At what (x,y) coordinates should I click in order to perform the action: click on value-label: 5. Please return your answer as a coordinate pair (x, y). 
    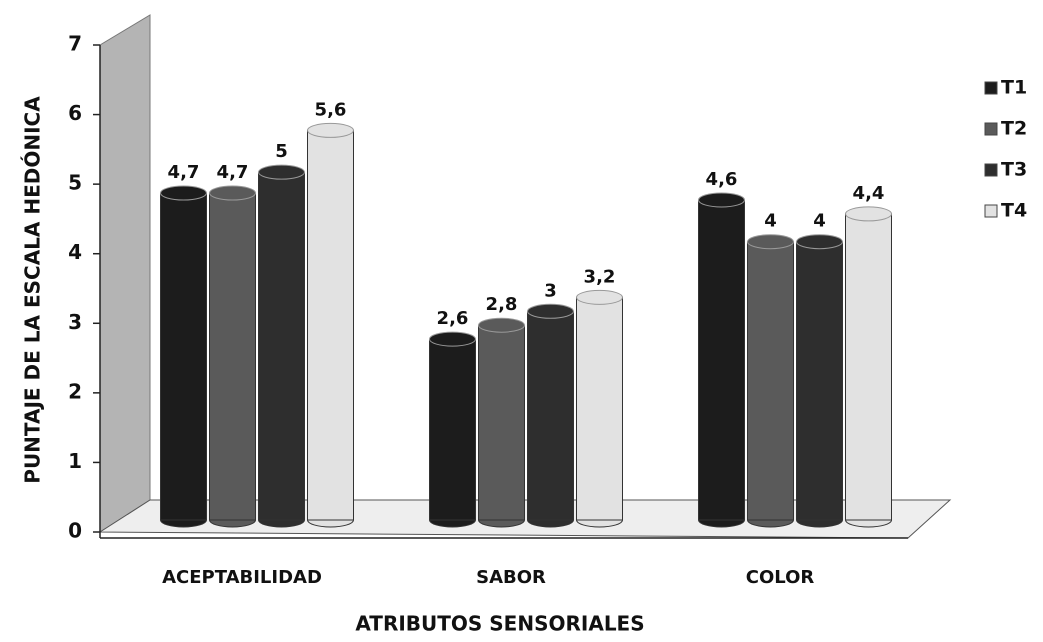
    Looking at the image, I should click on (281, 151).